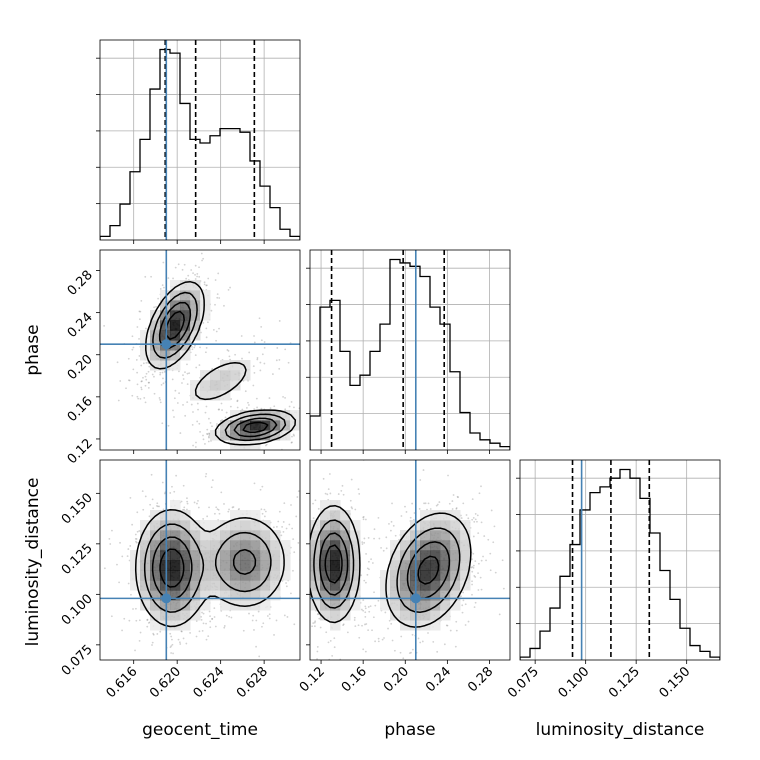 Image resolution: width=760 pixels, height=760 pixels. I want to click on xtick-label-phase: 0.20, so click(396, 679).